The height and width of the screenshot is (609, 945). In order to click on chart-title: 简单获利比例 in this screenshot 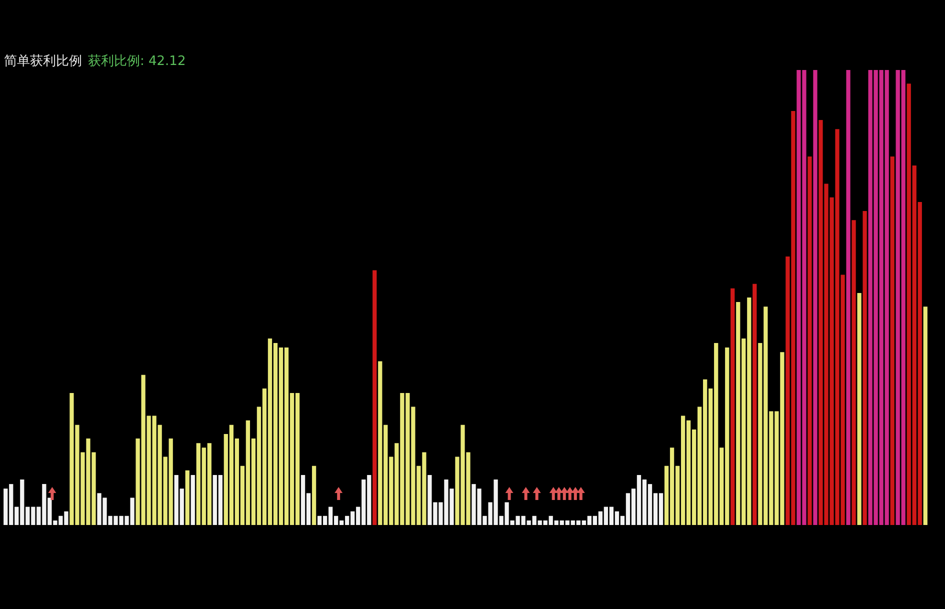, I will do `click(43, 61)`.